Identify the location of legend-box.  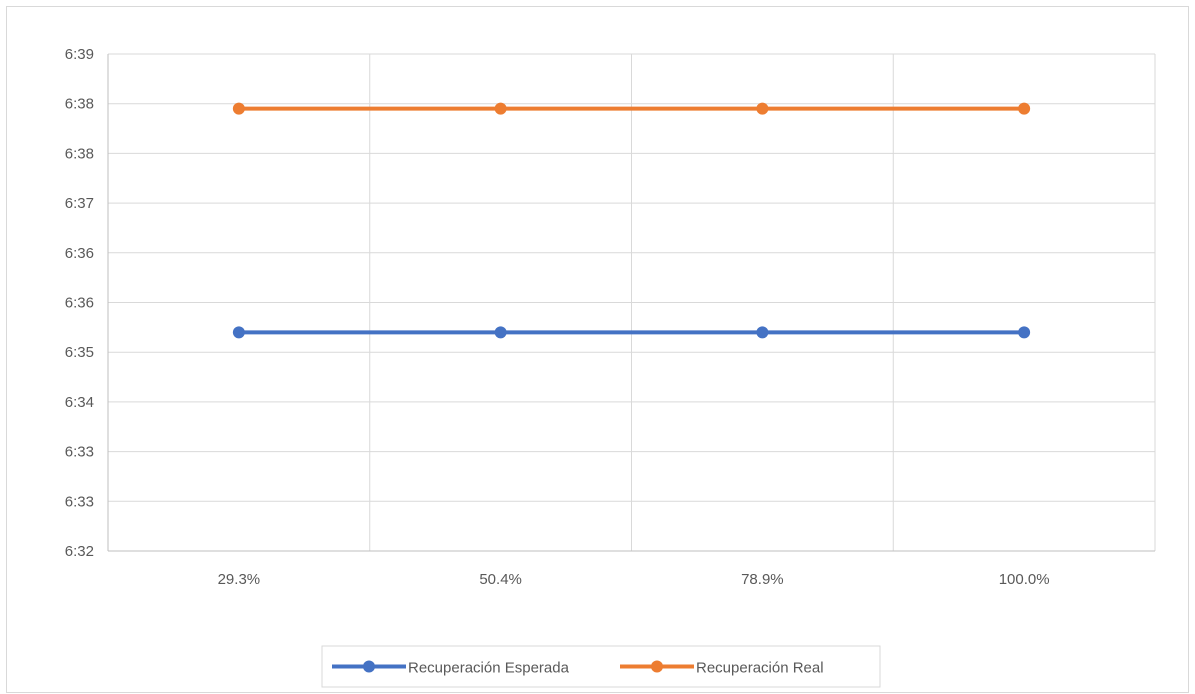
(601, 666).